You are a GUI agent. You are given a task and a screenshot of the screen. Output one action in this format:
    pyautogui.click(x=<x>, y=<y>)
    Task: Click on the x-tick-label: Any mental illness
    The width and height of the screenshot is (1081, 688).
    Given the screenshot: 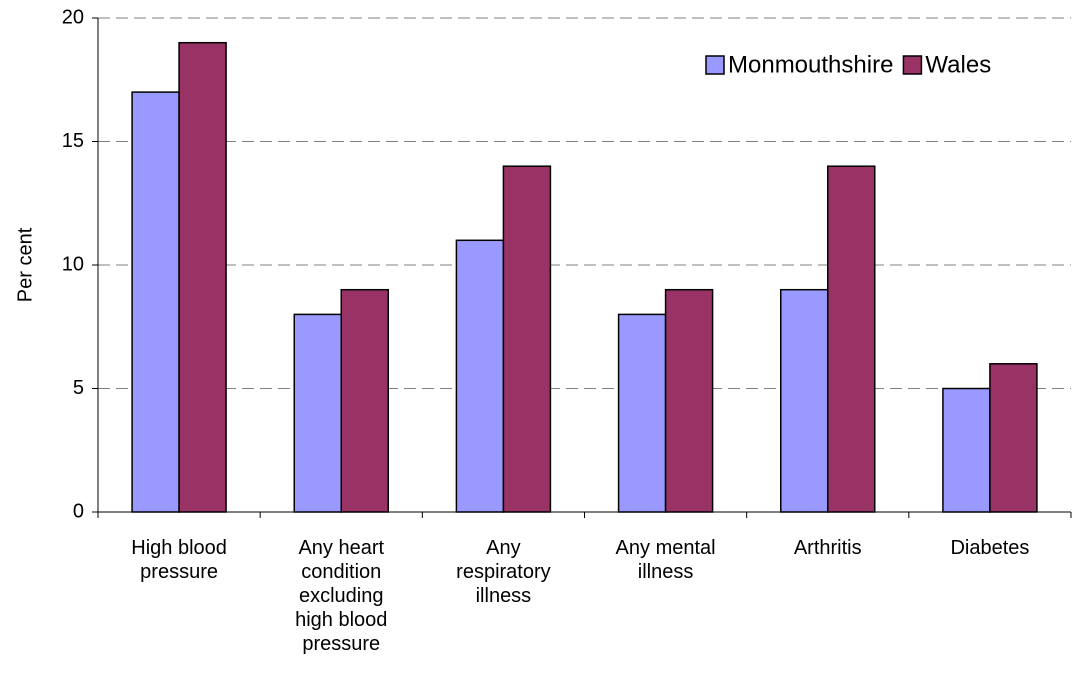 What is the action you would take?
    pyautogui.click(x=665, y=560)
    